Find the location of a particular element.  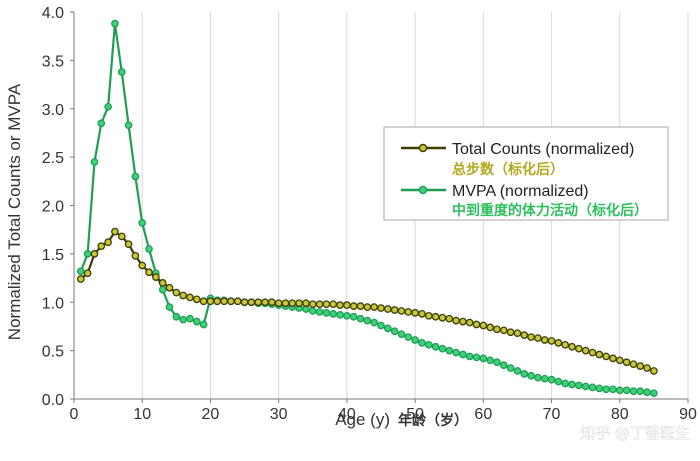

x-axis-title: Age (y) is located at coordinates (362, 419).